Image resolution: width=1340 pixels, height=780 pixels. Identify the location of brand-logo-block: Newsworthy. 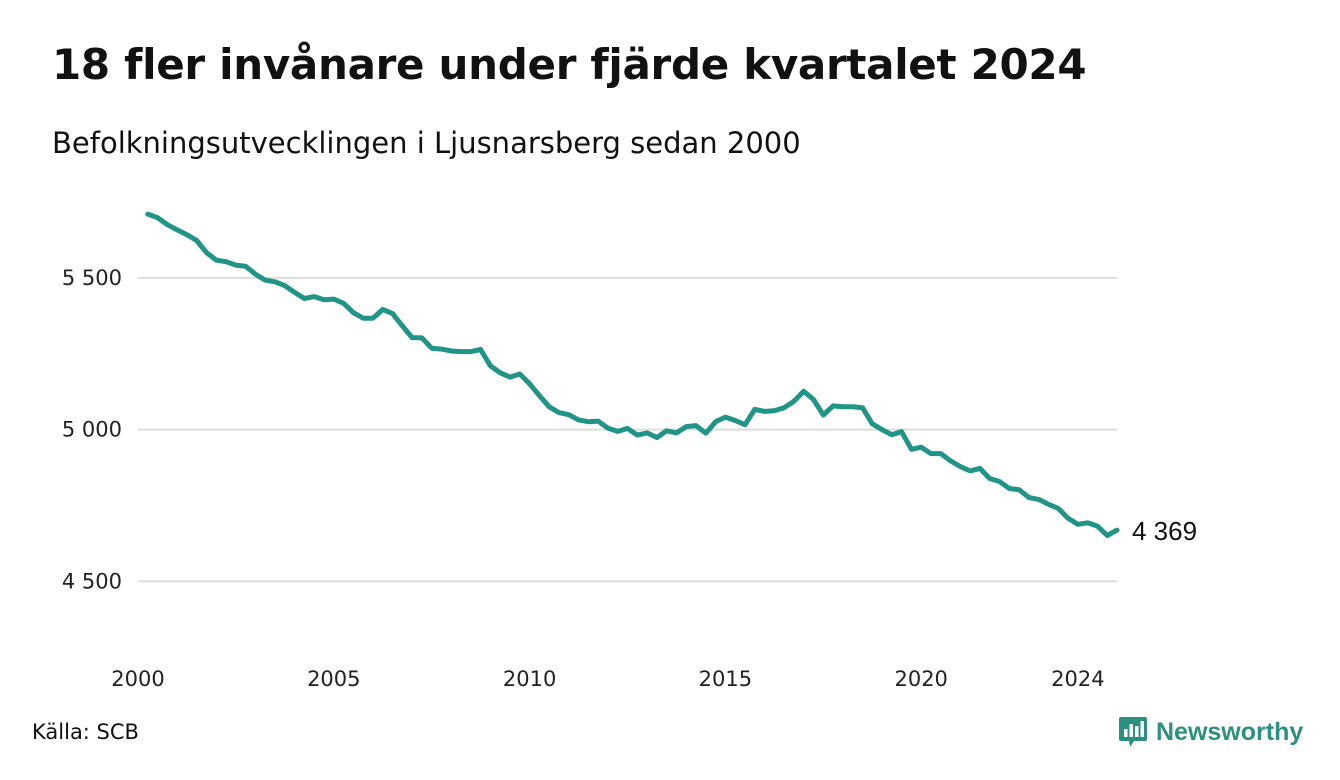
(1210, 732).